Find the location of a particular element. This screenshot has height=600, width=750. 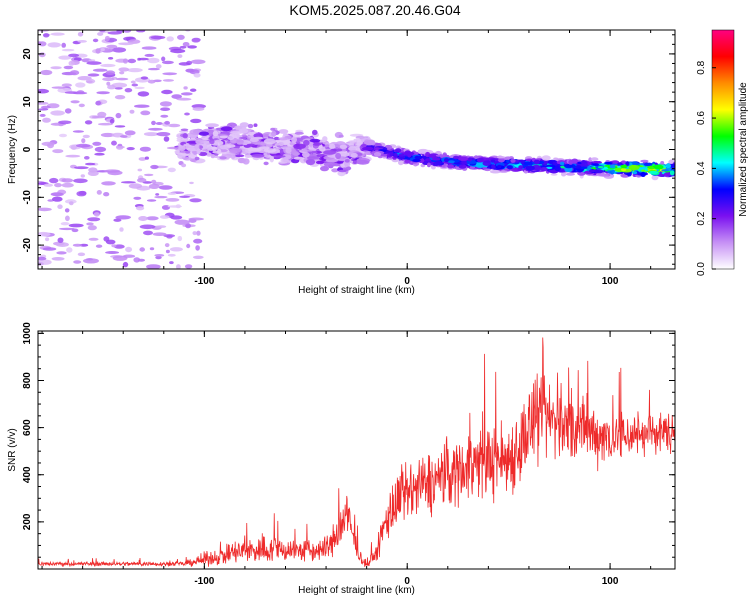

x-tick-label: 0 is located at coordinates (407, 281).